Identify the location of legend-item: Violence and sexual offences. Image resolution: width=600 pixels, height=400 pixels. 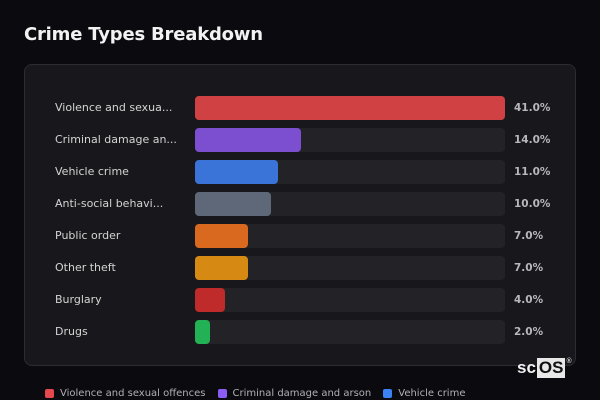
(125, 393).